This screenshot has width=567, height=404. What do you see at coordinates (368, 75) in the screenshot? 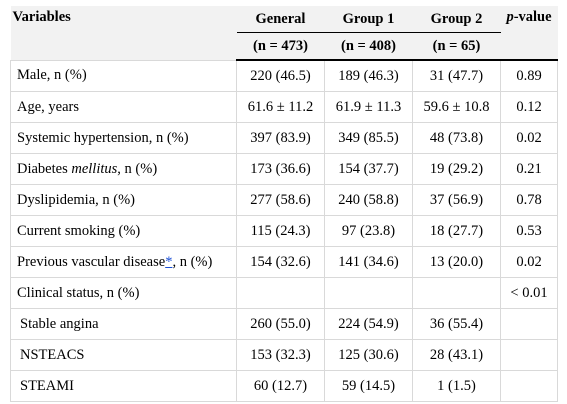
I see `cell-group1: 189 (46.3)` at bounding box center [368, 75].